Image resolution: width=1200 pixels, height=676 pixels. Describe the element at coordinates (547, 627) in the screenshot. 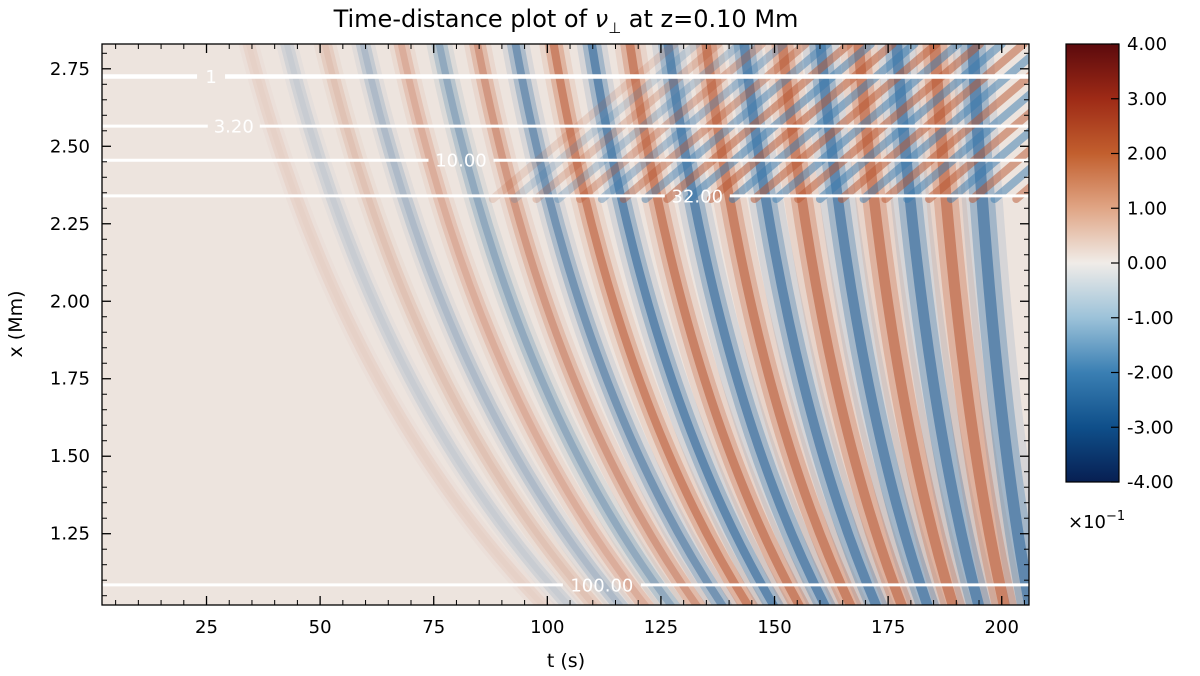

I see `x-tick-label: 100` at that location.